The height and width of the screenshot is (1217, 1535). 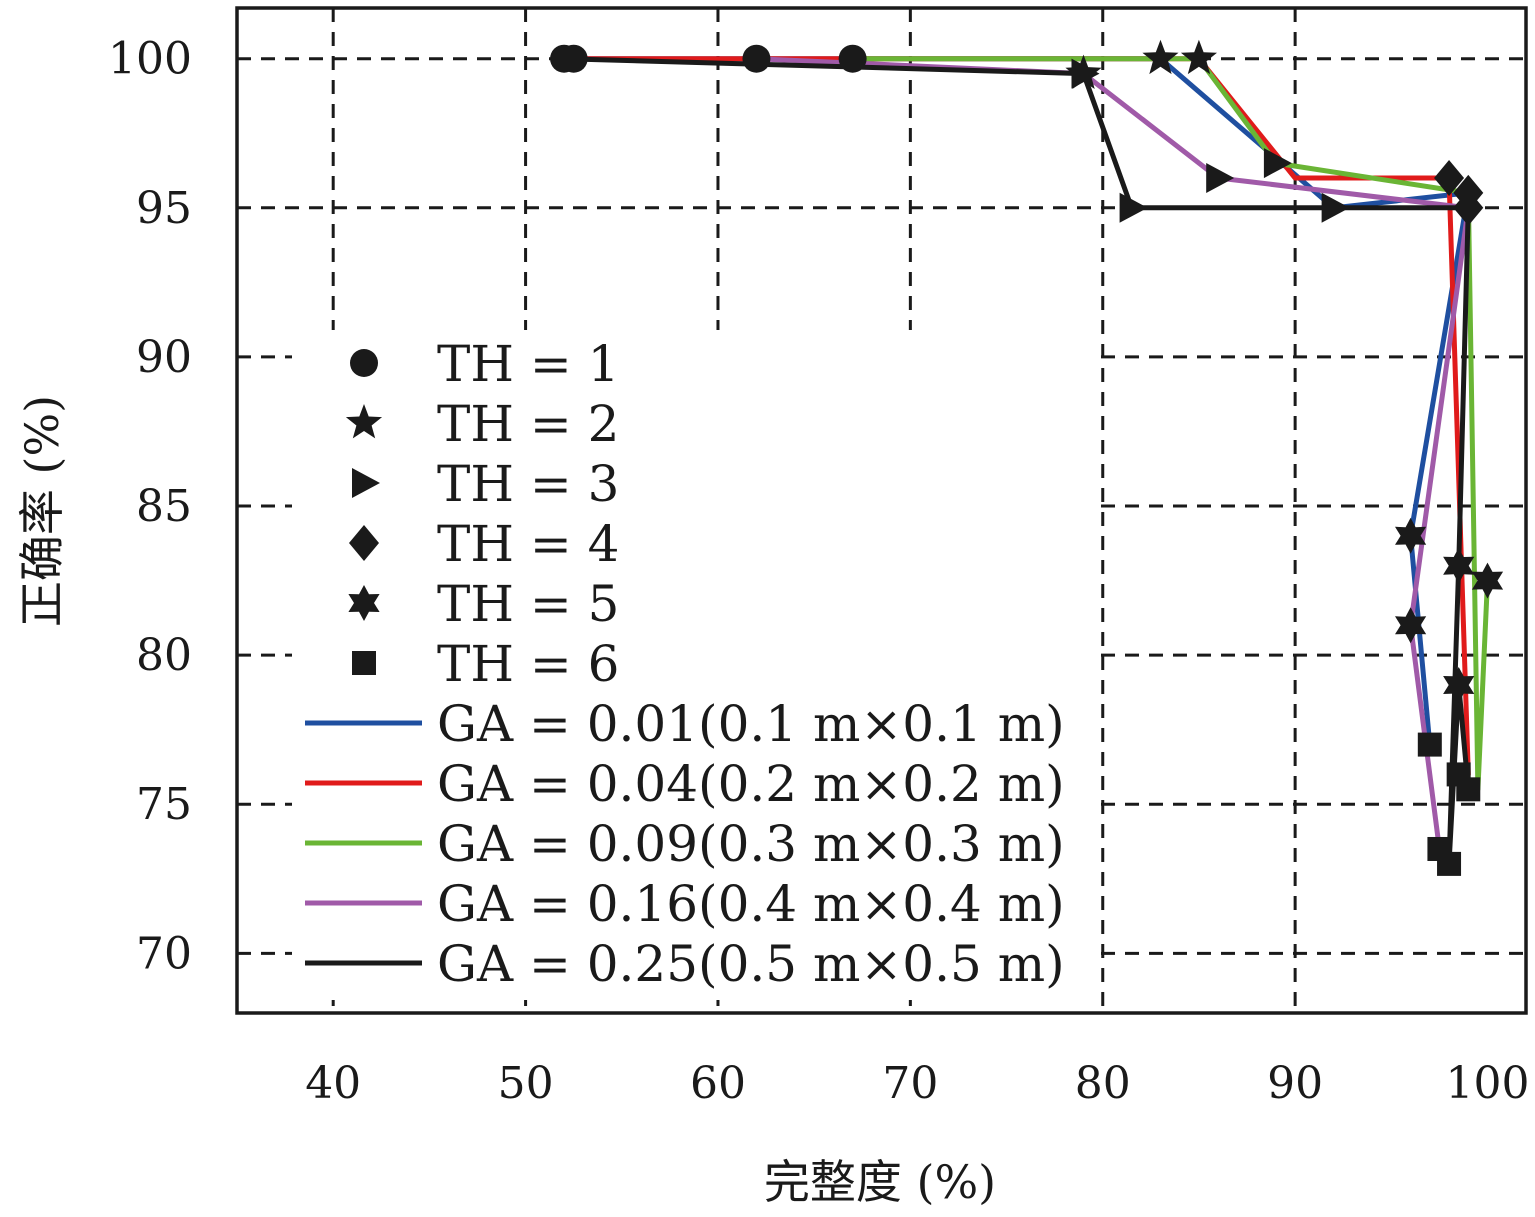 What do you see at coordinates (751, 844) in the screenshot?
I see `legend-label: GA = 0.09(0.3 m×0.3 m)` at bounding box center [751, 844].